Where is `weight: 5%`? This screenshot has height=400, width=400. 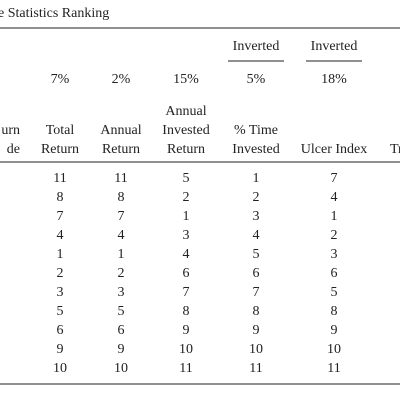 weight: 5% is located at coordinates (256, 79).